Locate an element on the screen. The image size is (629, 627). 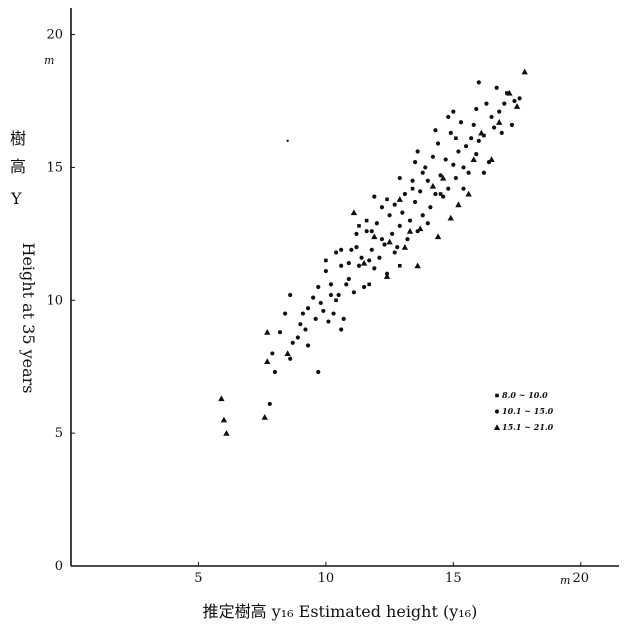
y-label-symbol: Y is located at coordinates (16, 198).